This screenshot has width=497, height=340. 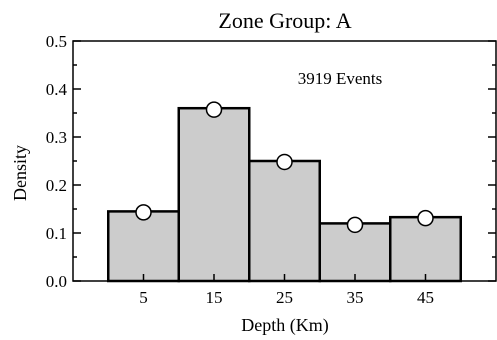 What do you see at coordinates (20, 173) in the screenshot?
I see `y-axis-label: Density` at bounding box center [20, 173].